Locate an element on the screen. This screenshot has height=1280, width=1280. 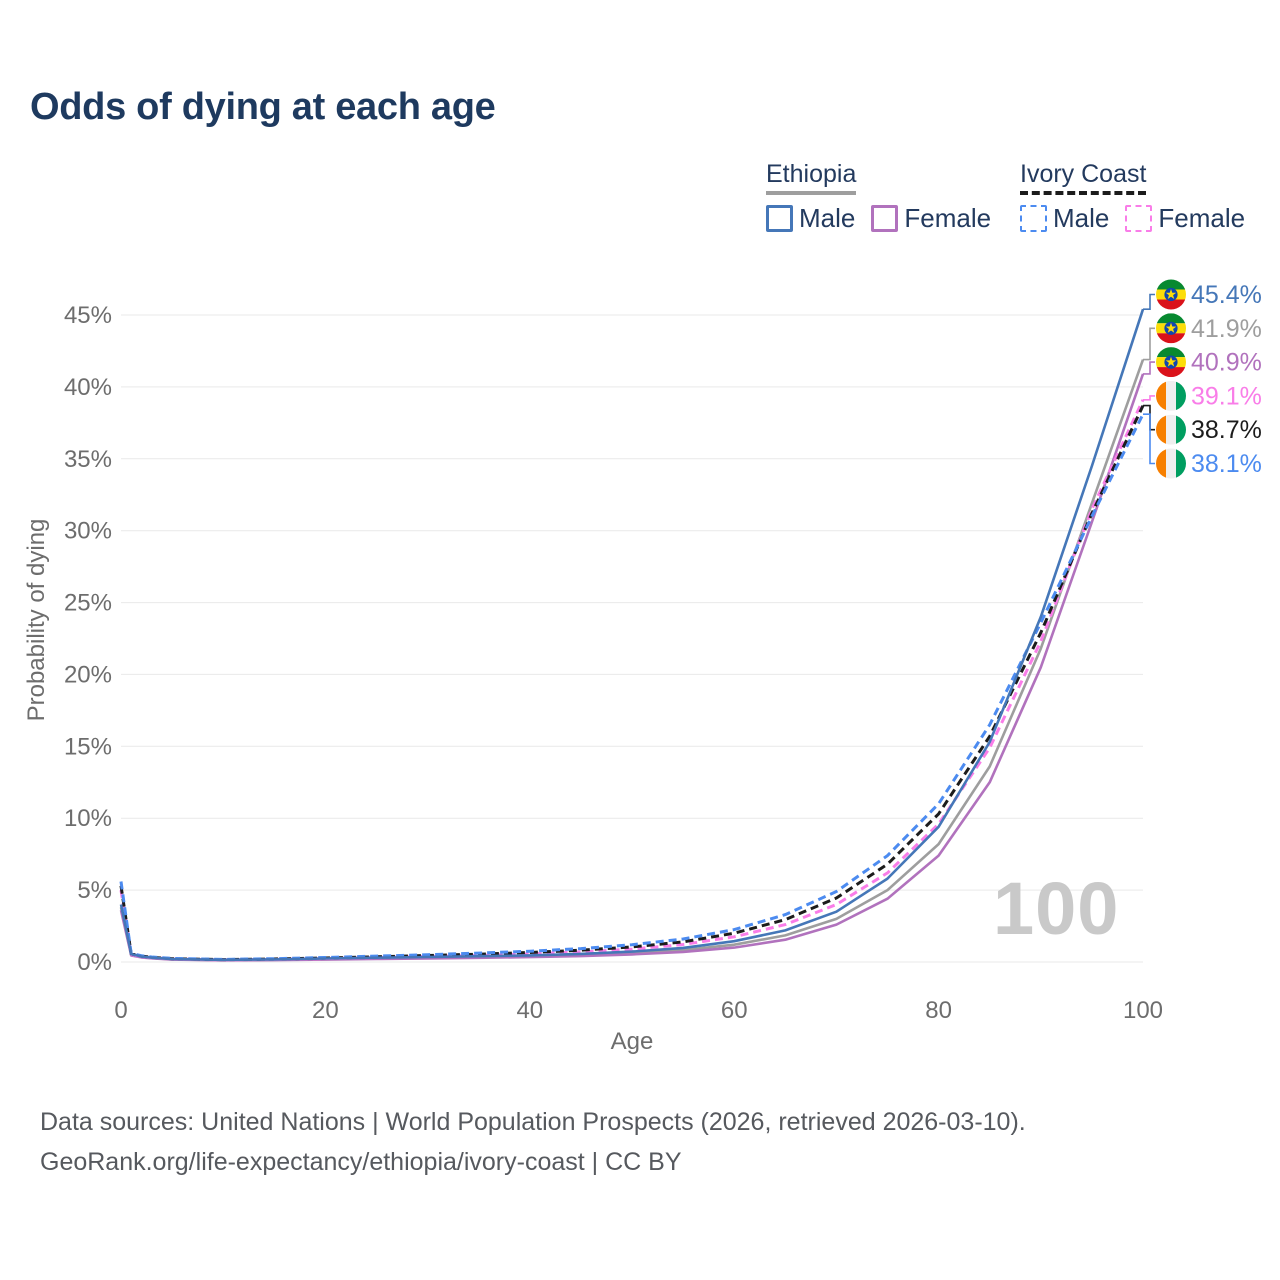
page-title: Odds of dying at each age is located at coordinates (263, 107).